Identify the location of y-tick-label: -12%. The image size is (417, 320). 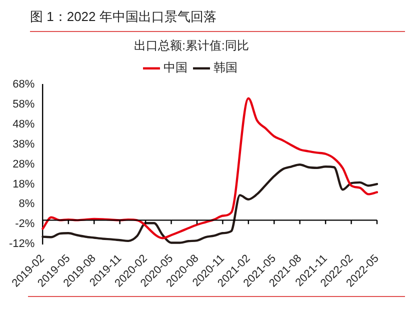
(21, 244).